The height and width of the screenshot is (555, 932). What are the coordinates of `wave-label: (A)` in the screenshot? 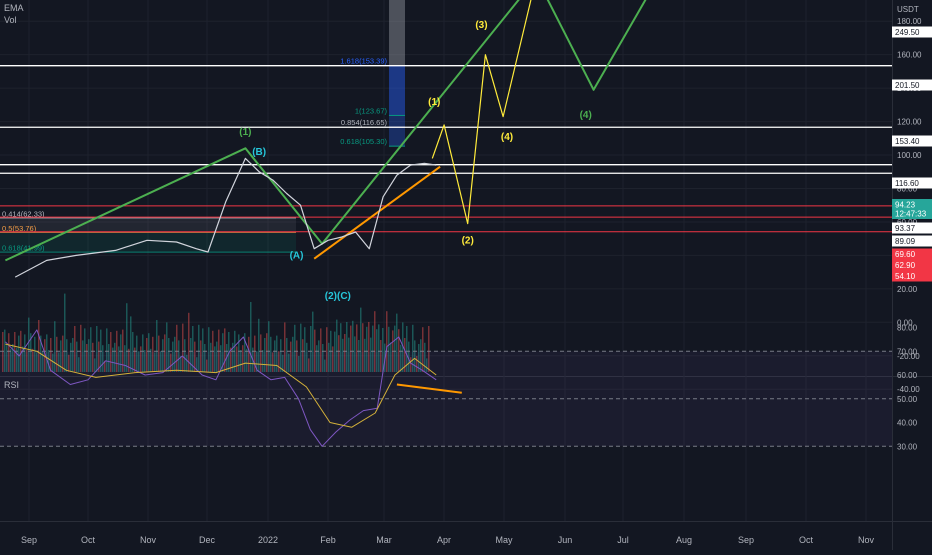 It's located at (297, 256).